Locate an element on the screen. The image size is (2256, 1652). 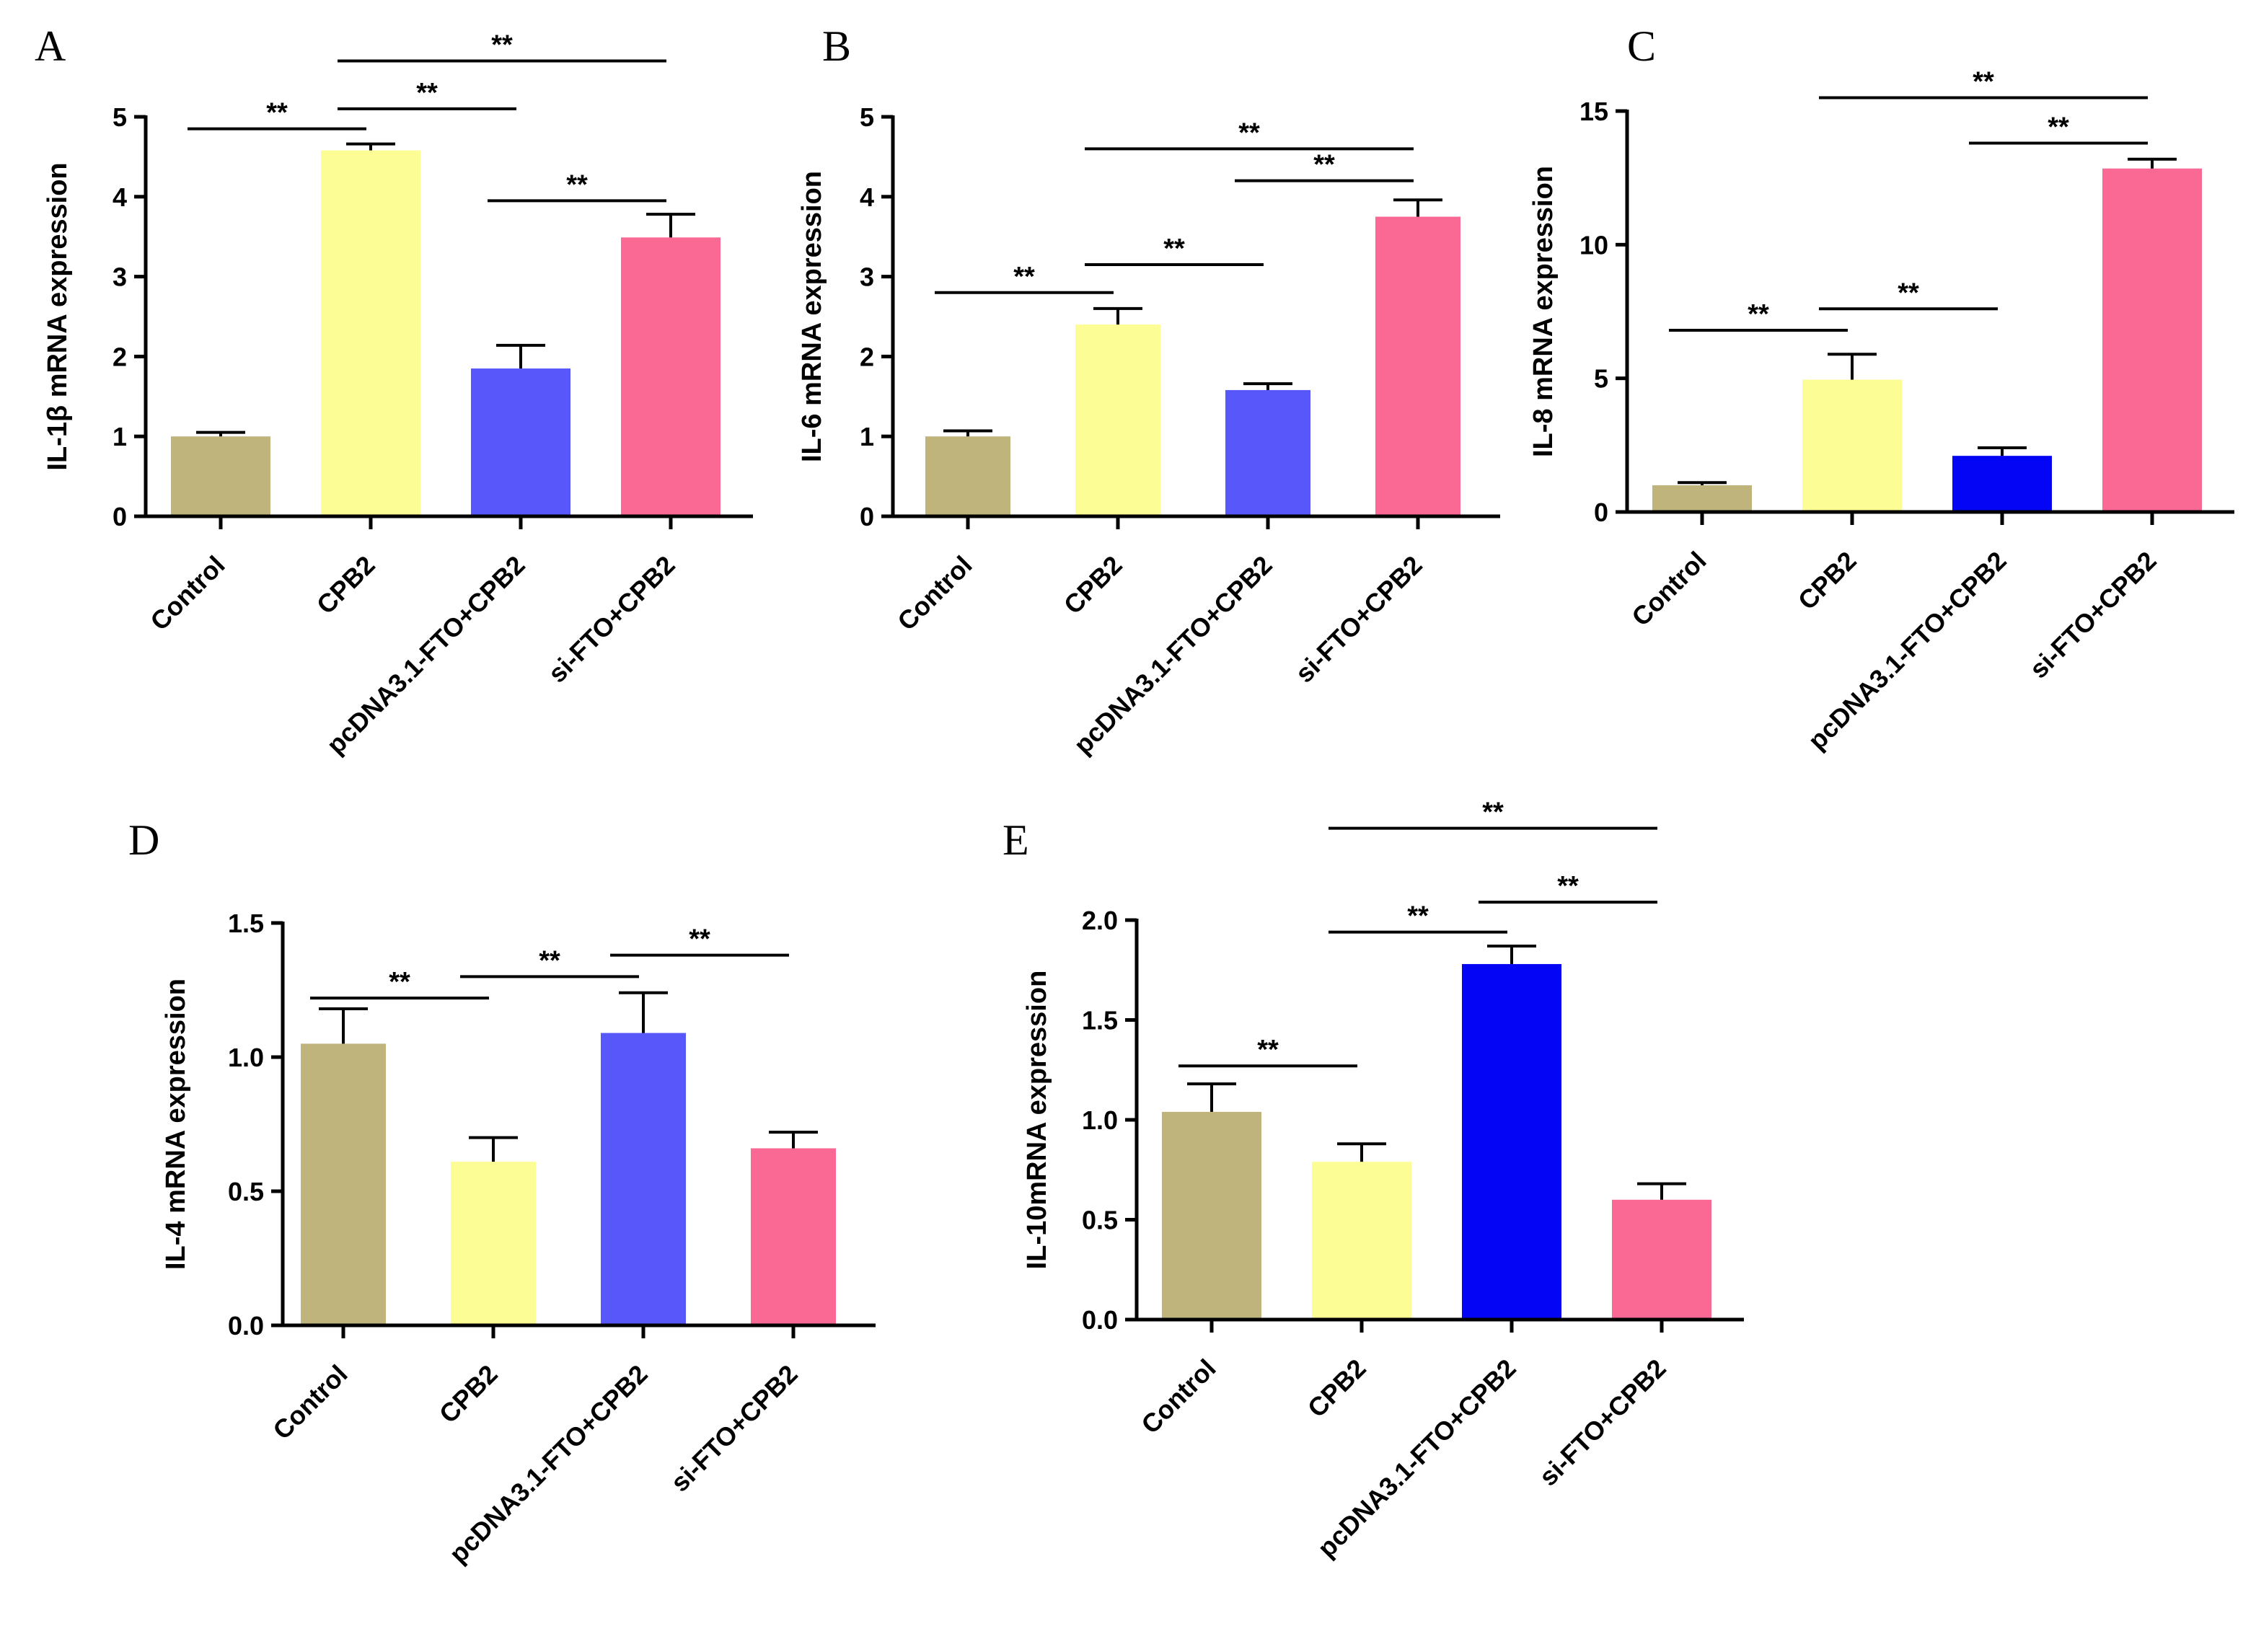
panel-letter: B is located at coordinates (836, 46).